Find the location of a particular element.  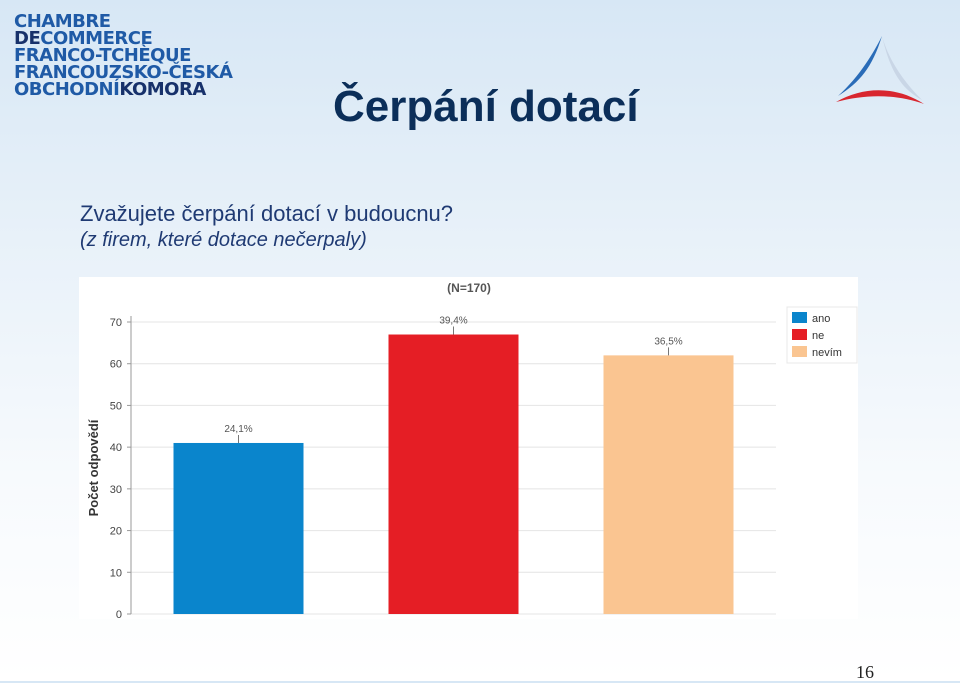

legend-swatch-ano is located at coordinates (799, 317).